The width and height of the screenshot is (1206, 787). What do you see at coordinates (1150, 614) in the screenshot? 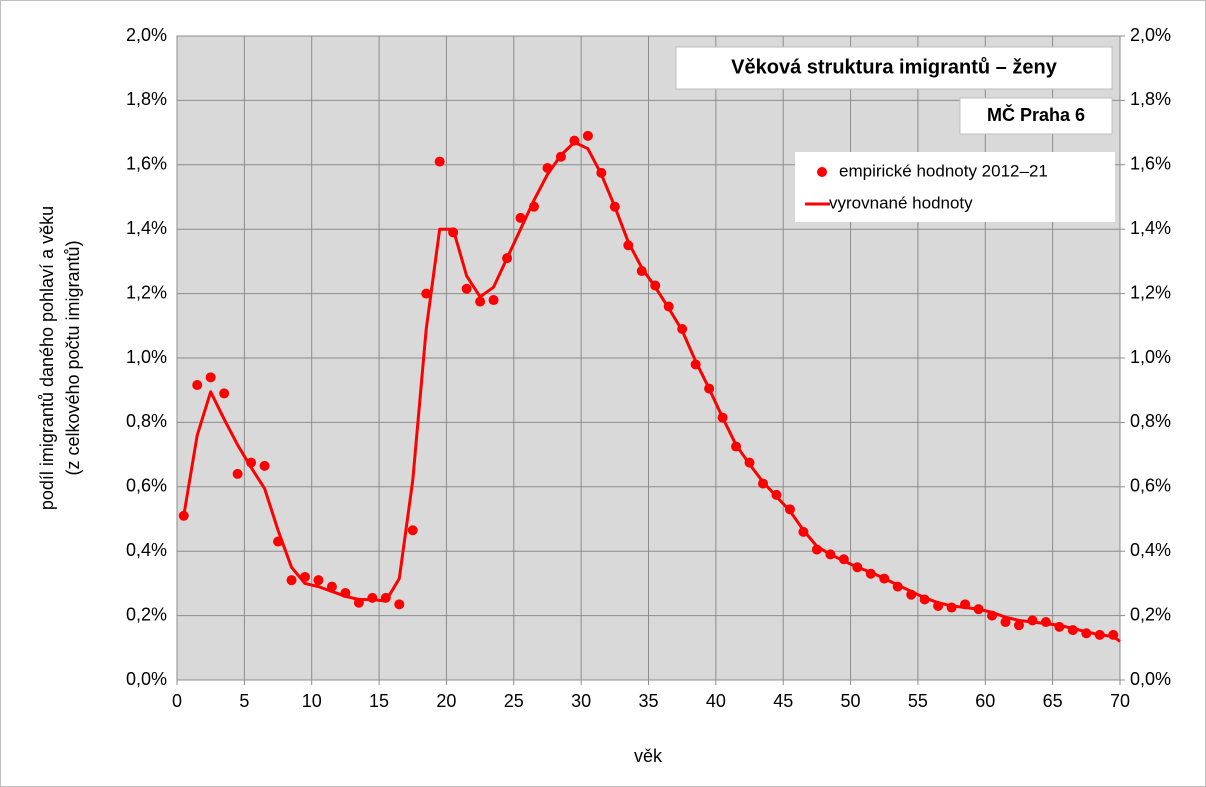
I see `y2-tick-label: 0,2%` at bounding box center [1150, 614].